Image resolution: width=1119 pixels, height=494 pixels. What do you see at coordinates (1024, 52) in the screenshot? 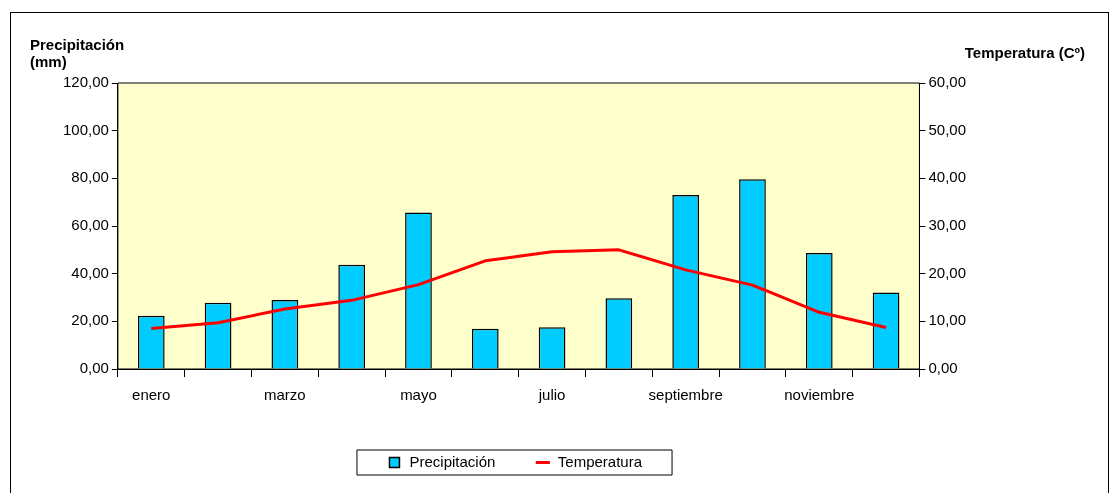
I see `y2-axis-title: Temperatura (Cº)` at bounding box center [1024, 52].